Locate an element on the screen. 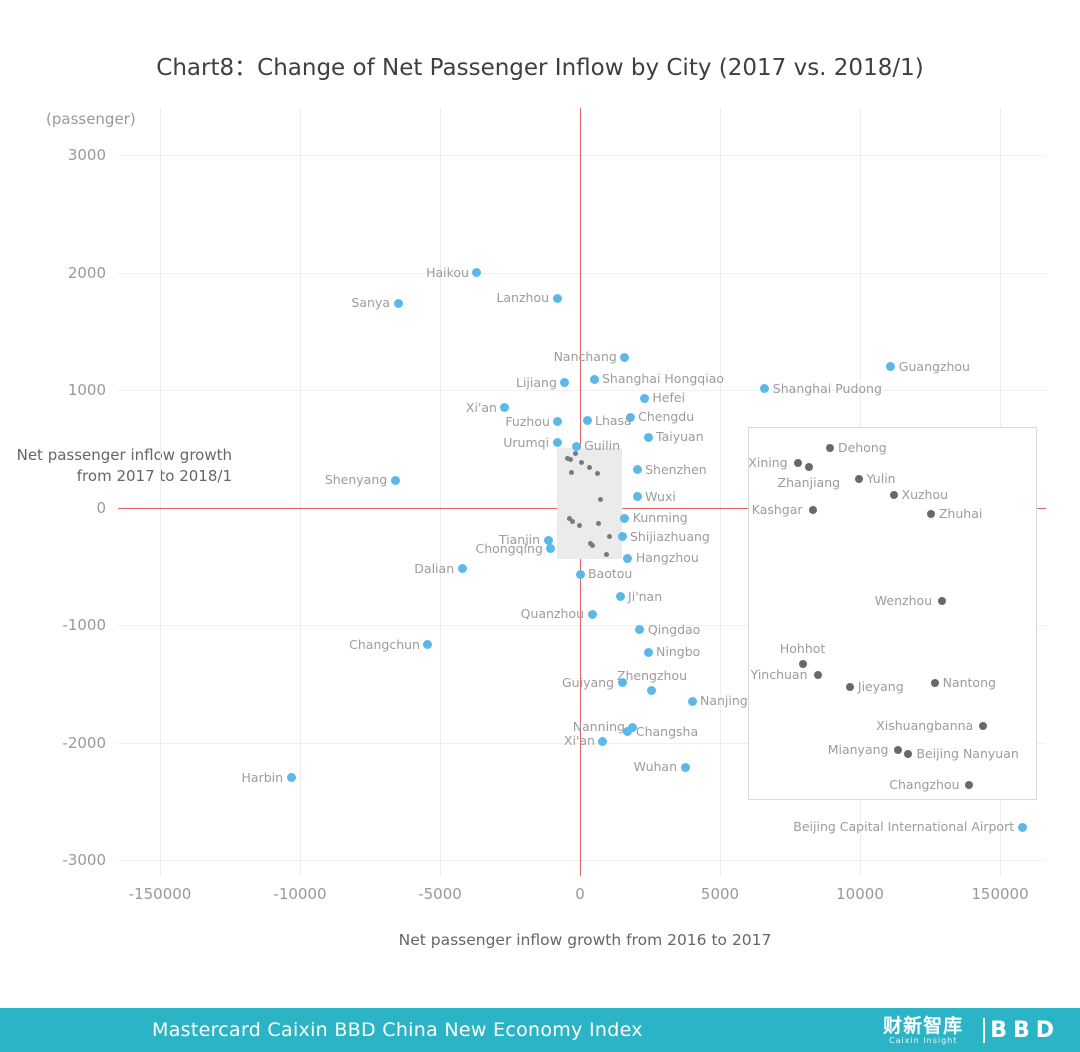  y-tick-label: -2000 is located at coordinates (84, 742).